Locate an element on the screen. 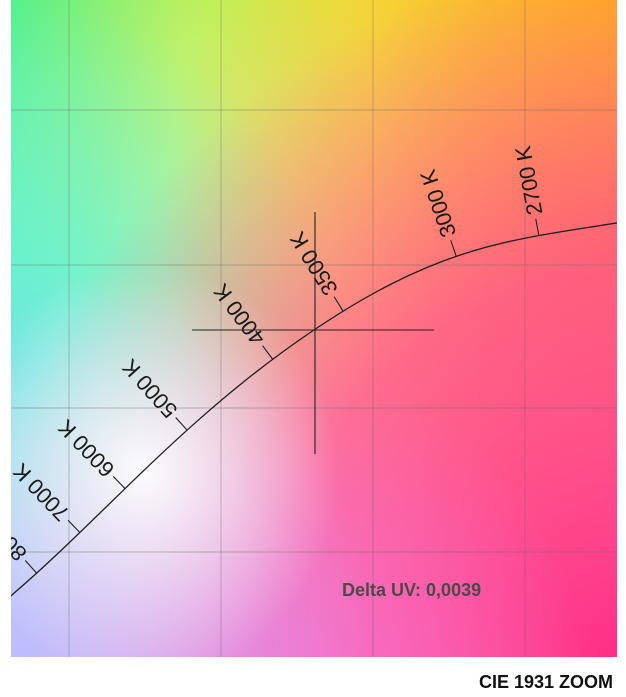  delta-uv-readout: Delta UV: 0,0039 is located at coordinates (411, 590).